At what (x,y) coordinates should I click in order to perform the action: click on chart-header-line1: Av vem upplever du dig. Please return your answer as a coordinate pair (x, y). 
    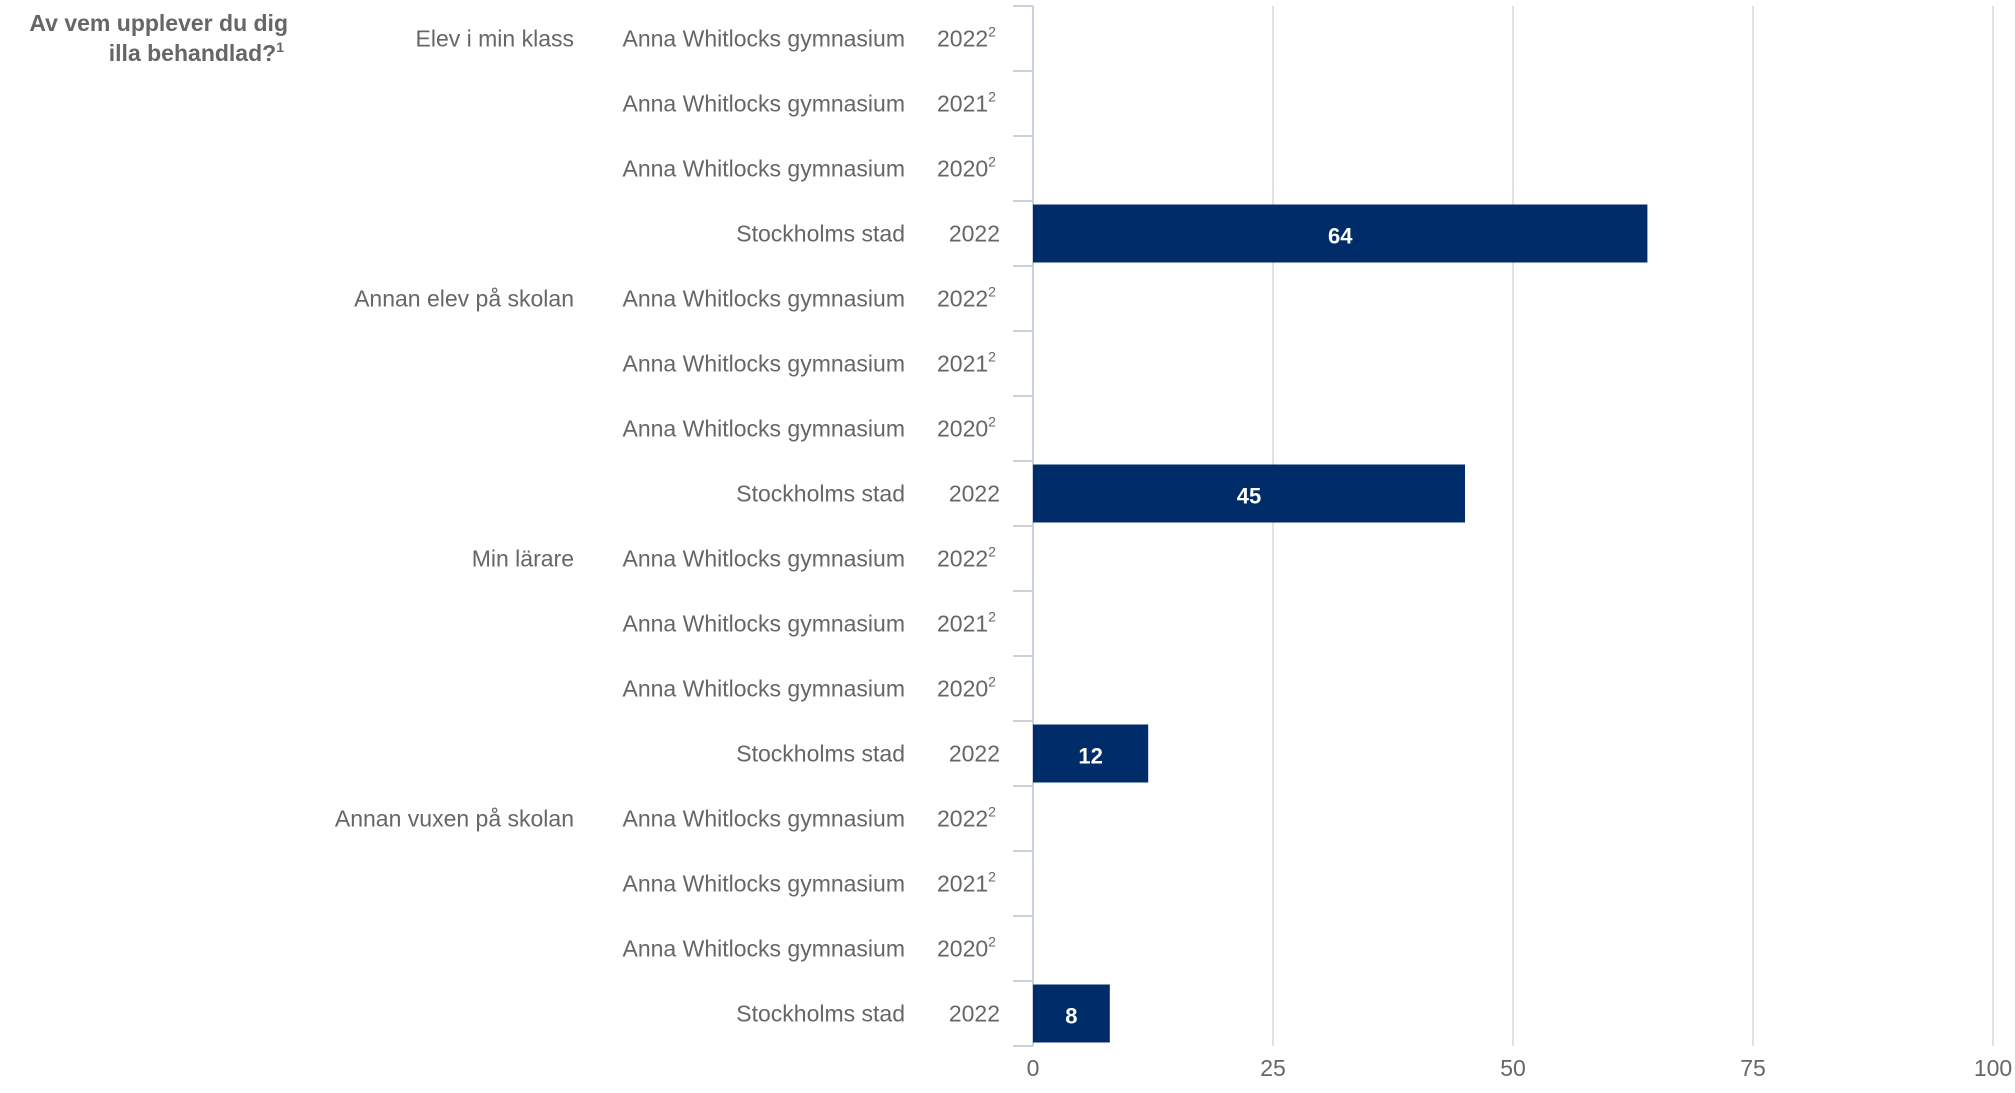
    Looking at the image, I should click on (158, 23).